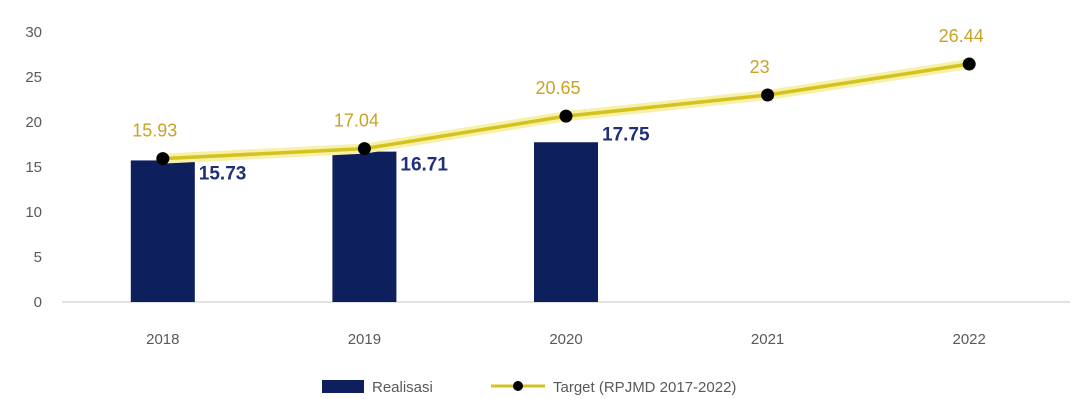 This screenshot has height=399, width=1086. I want to click on x-tick-label: 2022, so click(969, 339).